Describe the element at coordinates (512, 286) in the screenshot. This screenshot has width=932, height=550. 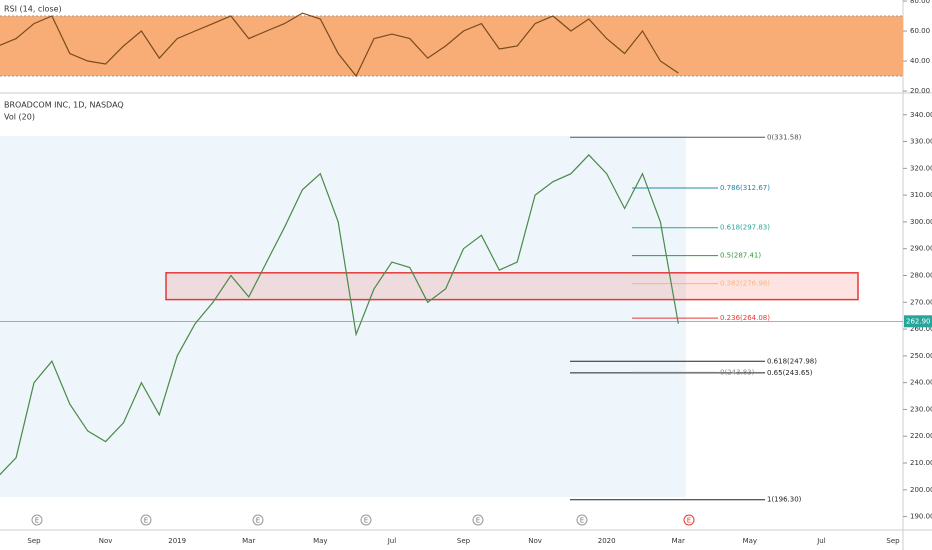
I see `highlight-zone` at that location.